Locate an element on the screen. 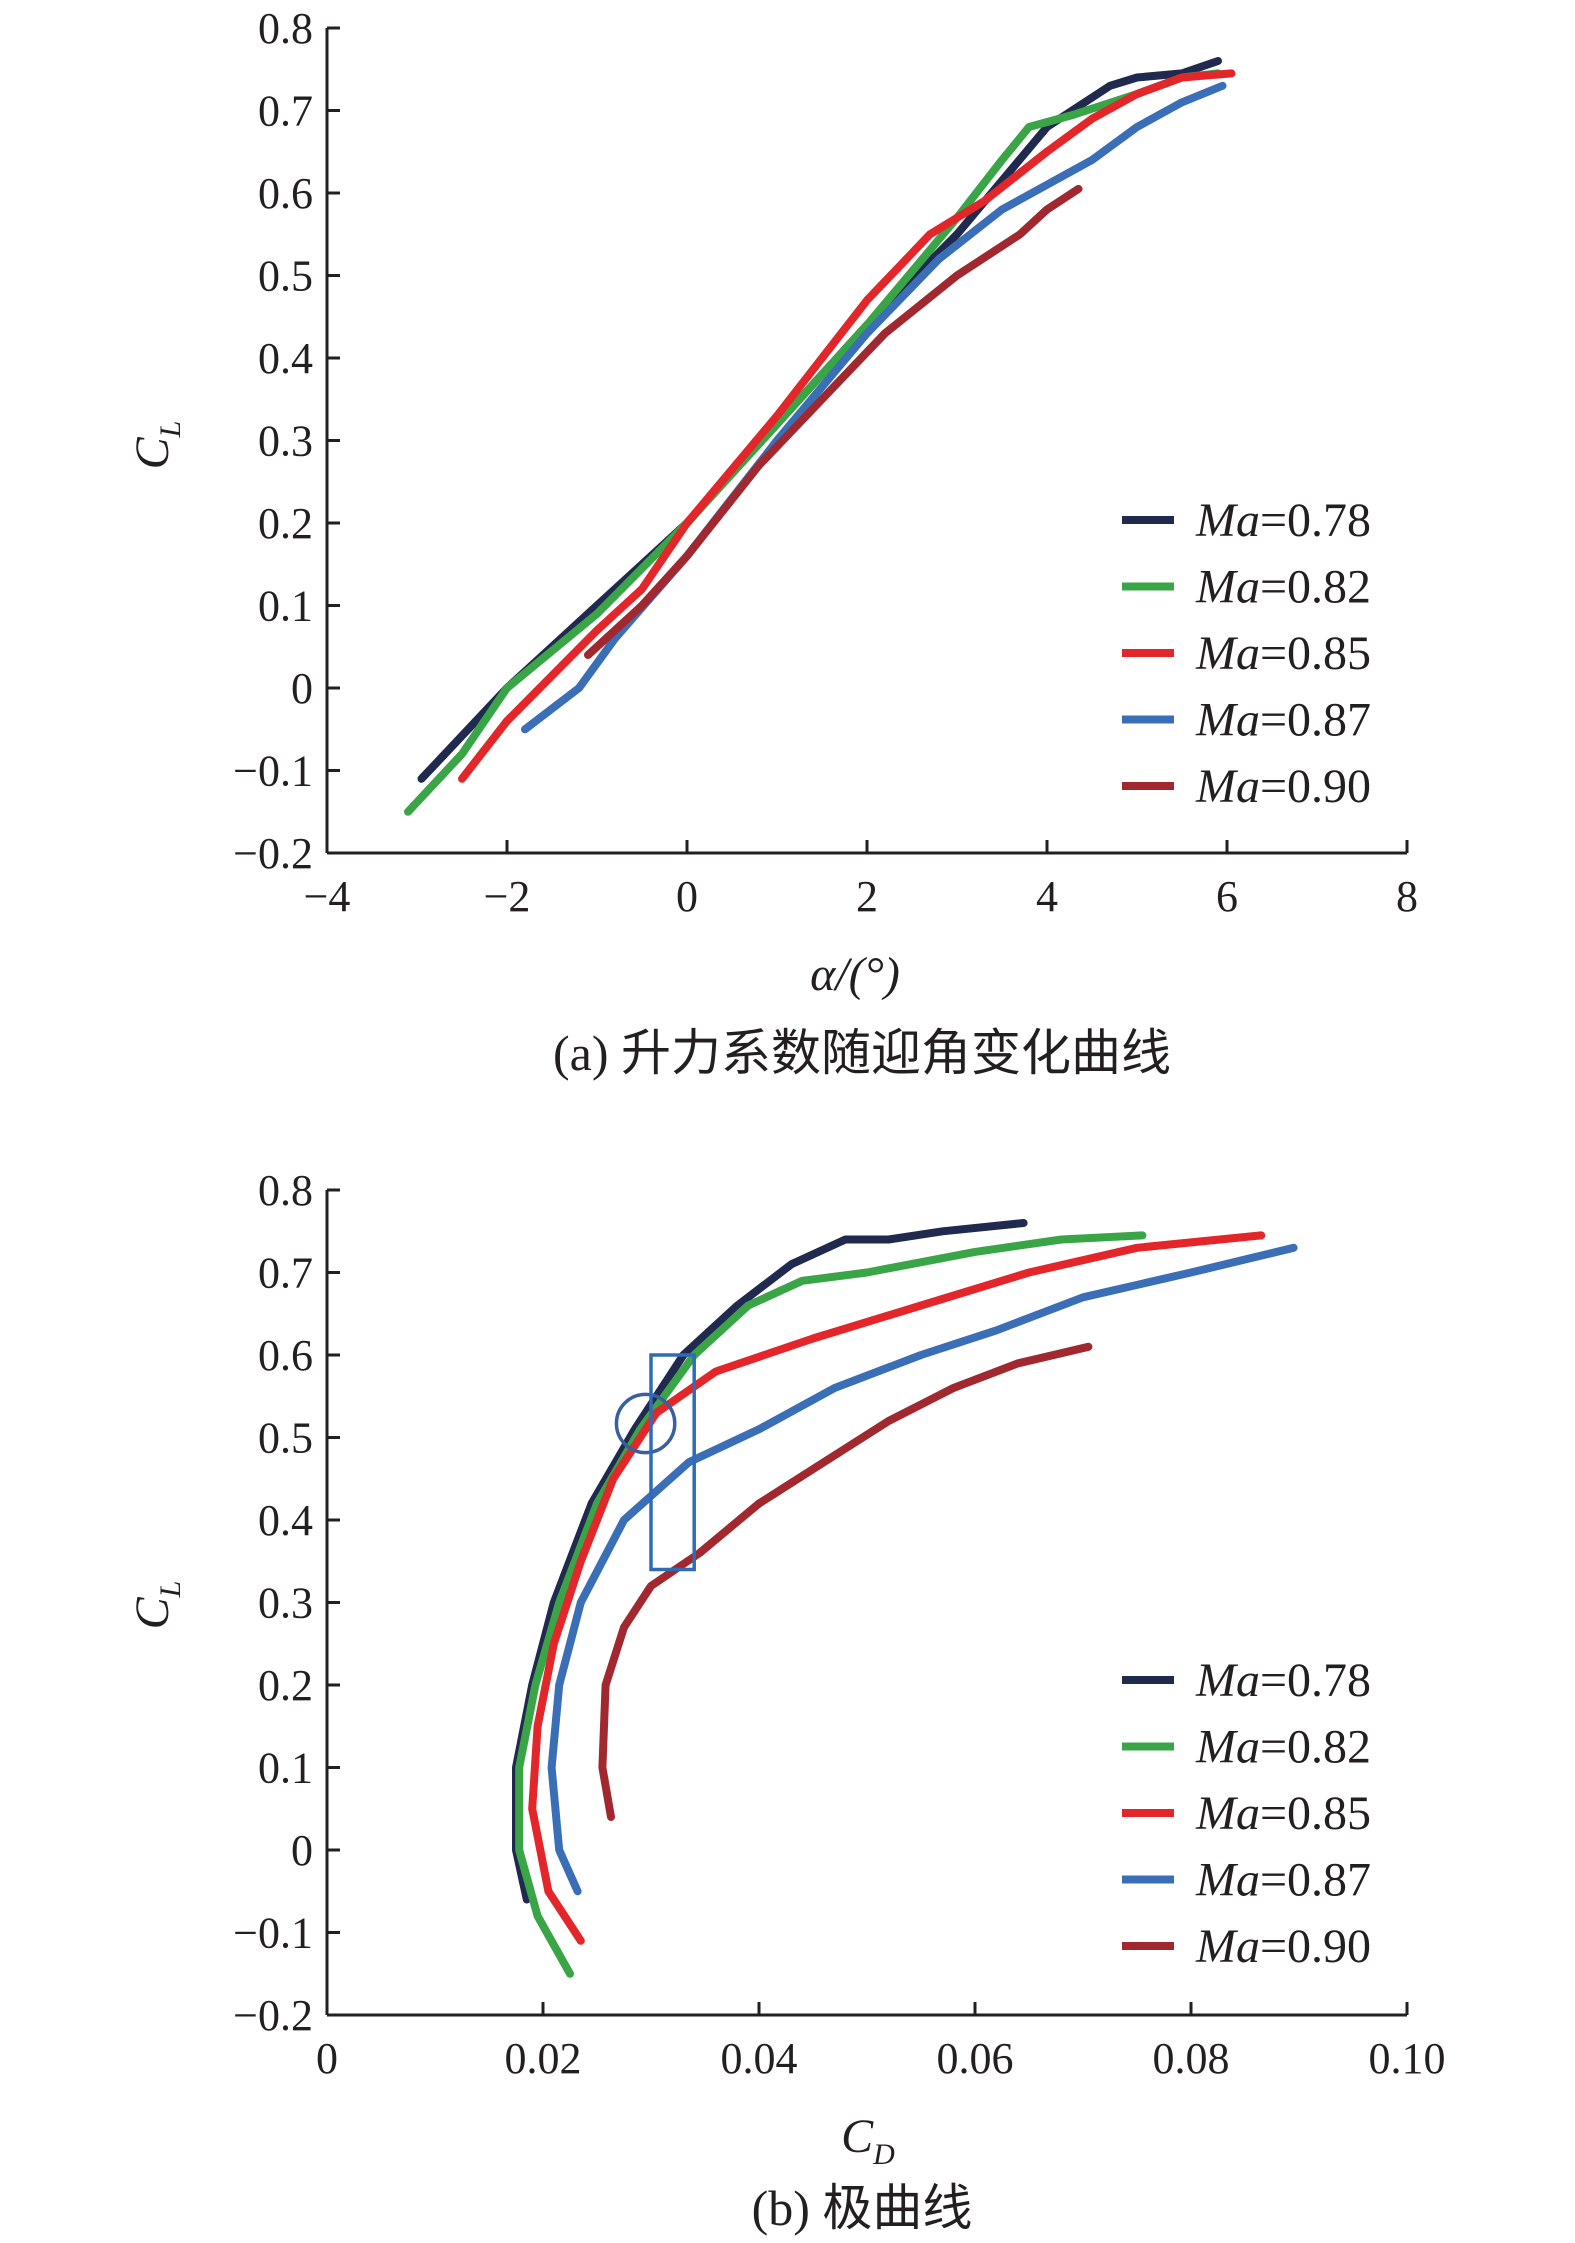  chart-a-y-tick-label: 0 is located at coordinates (302, 688).